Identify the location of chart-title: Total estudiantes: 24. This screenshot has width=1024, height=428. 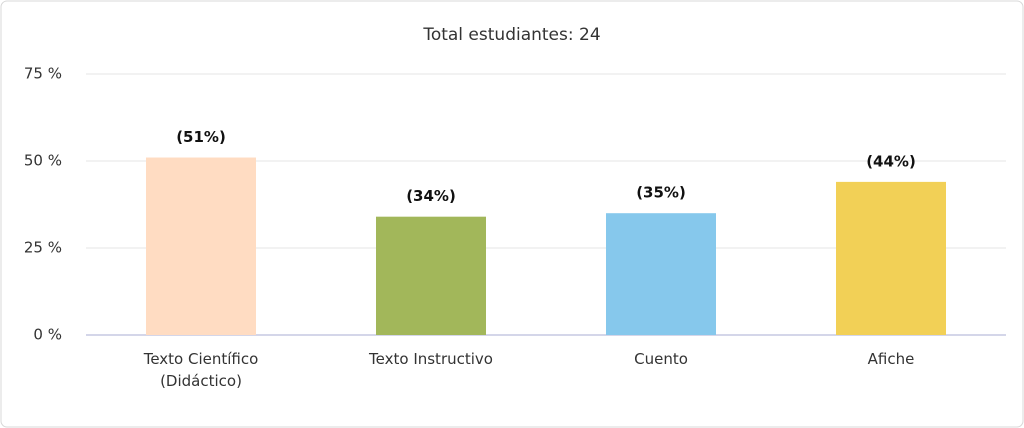
(511, 35).